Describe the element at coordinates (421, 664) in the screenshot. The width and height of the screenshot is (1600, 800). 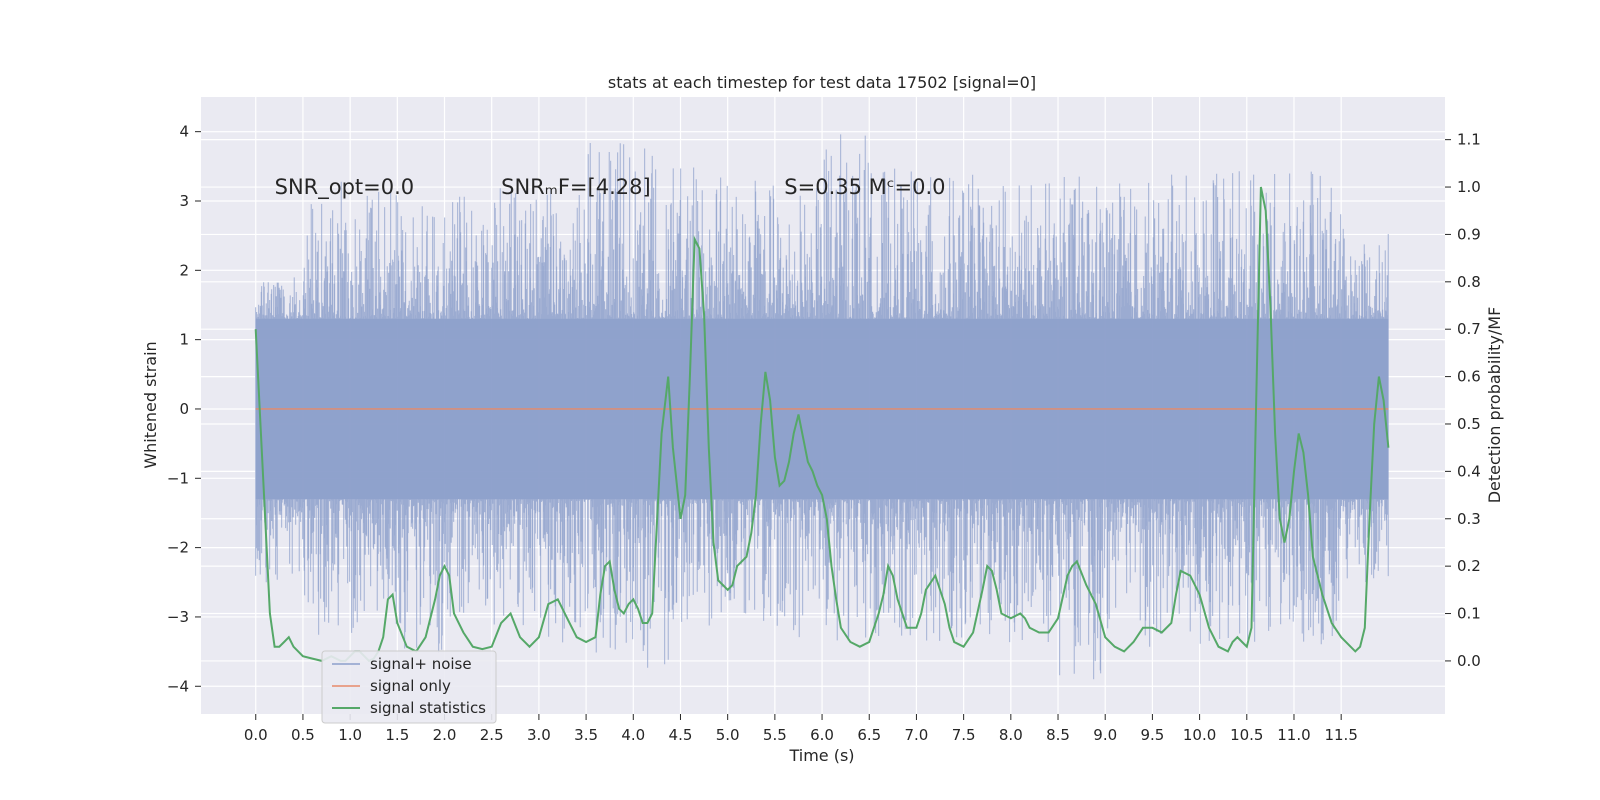
I see `legend-label: signal+ noise` at that location.